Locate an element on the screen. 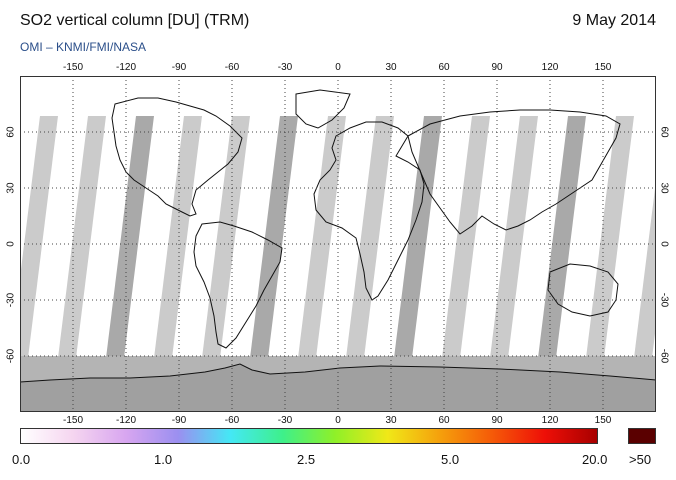  lat-tick-right: 60 is located at coordinates (664, 132).